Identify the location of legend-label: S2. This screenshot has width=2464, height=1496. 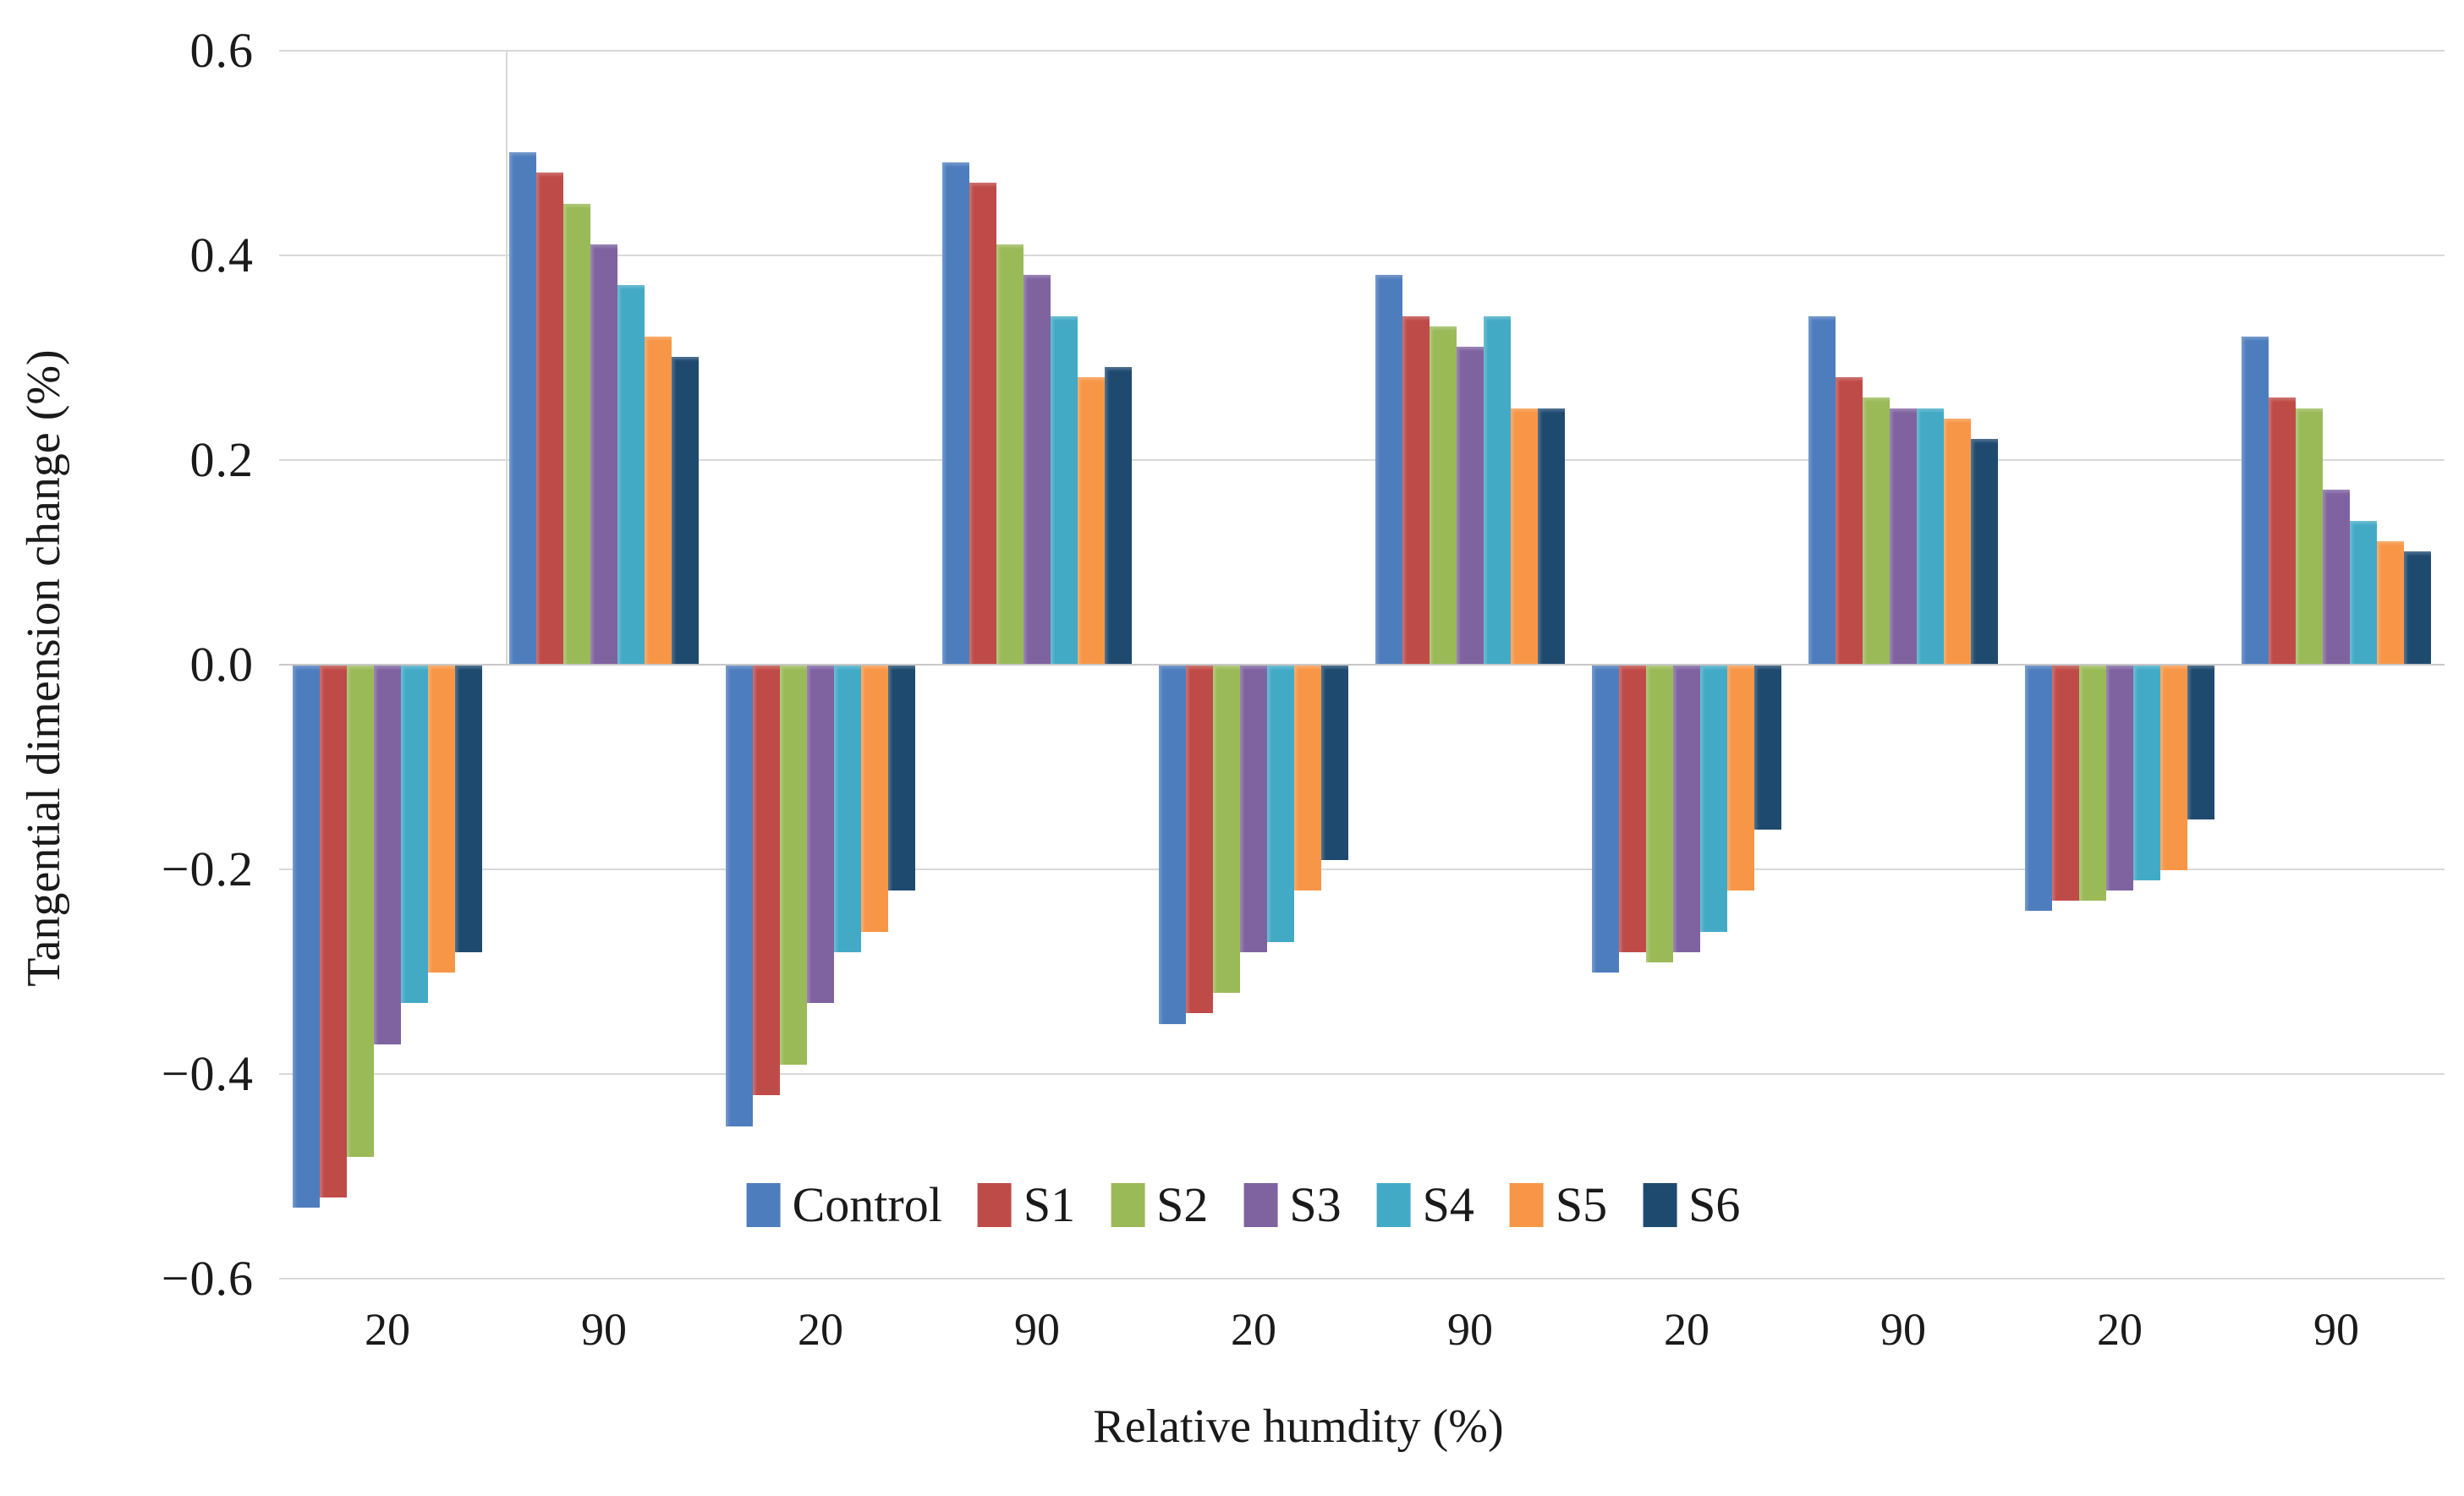
(1183, 1204).